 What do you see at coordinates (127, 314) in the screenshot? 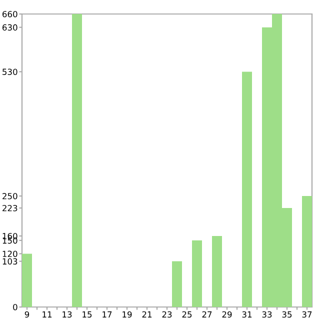
I see `x-tick-label: 19` at bounding box center [127, 314].